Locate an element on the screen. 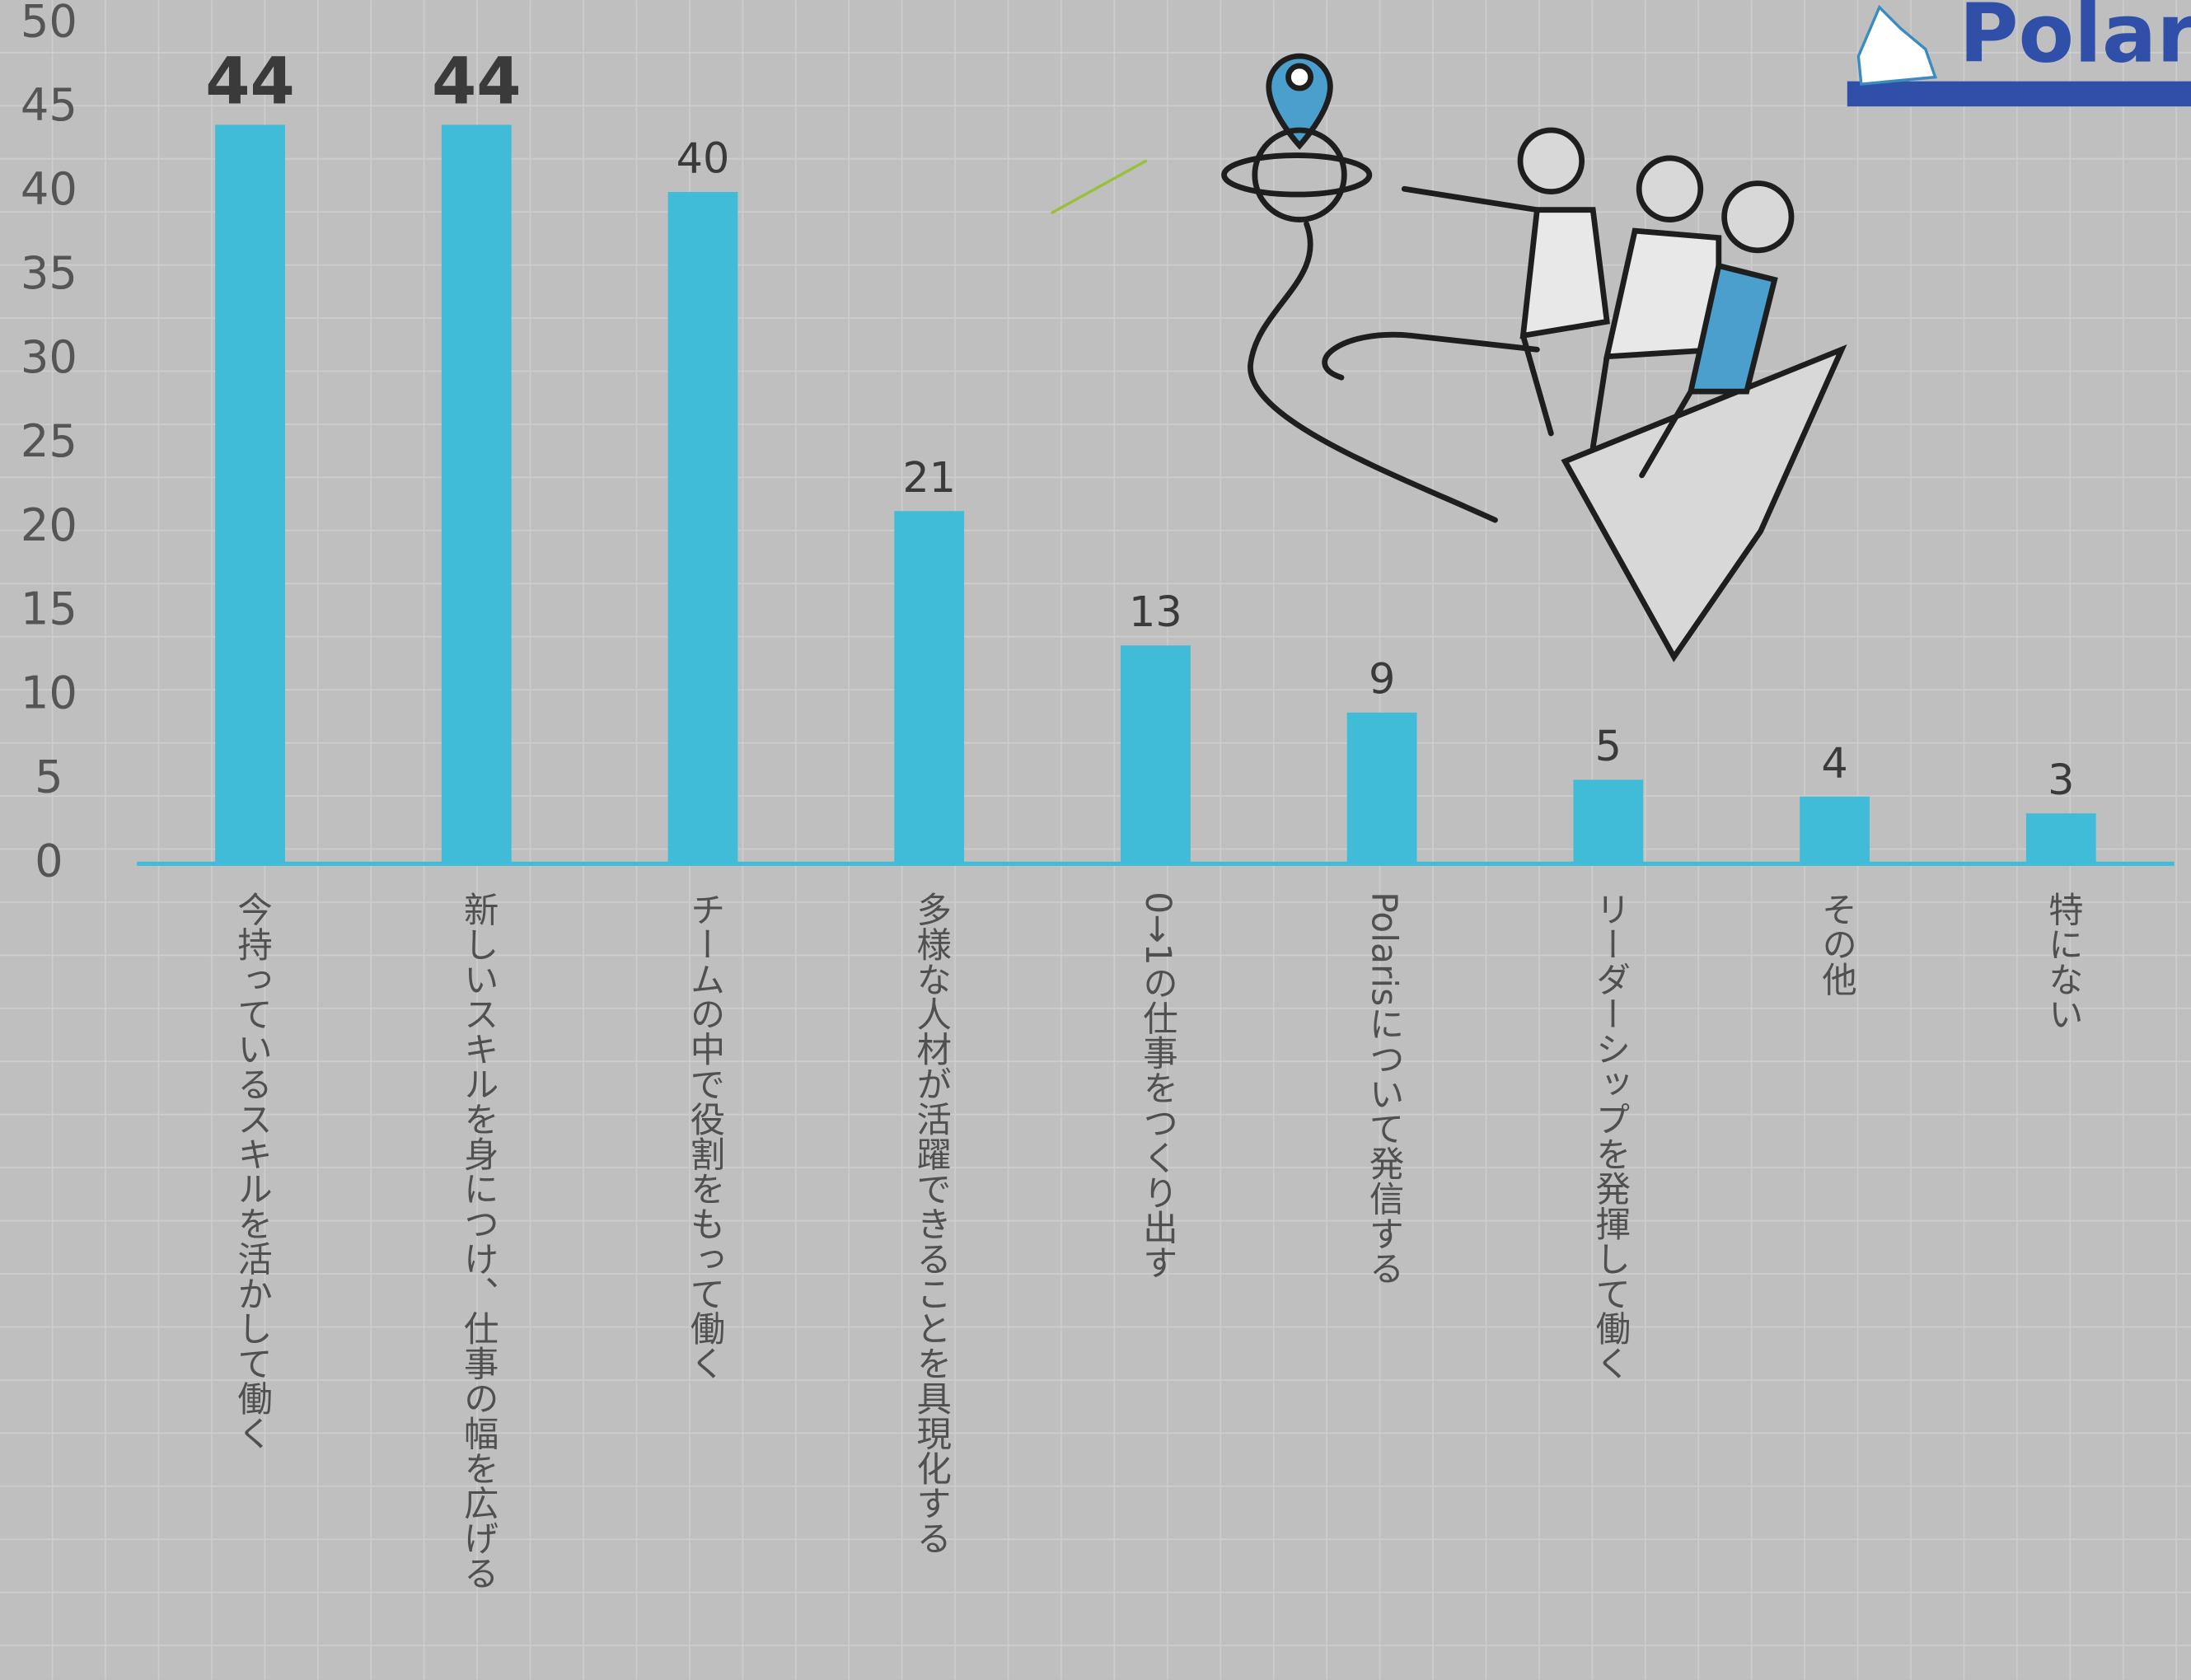 The width and height of the screenshot is (2191, 1680). y-tick-label: 45 is located at coordinates (49, 105).